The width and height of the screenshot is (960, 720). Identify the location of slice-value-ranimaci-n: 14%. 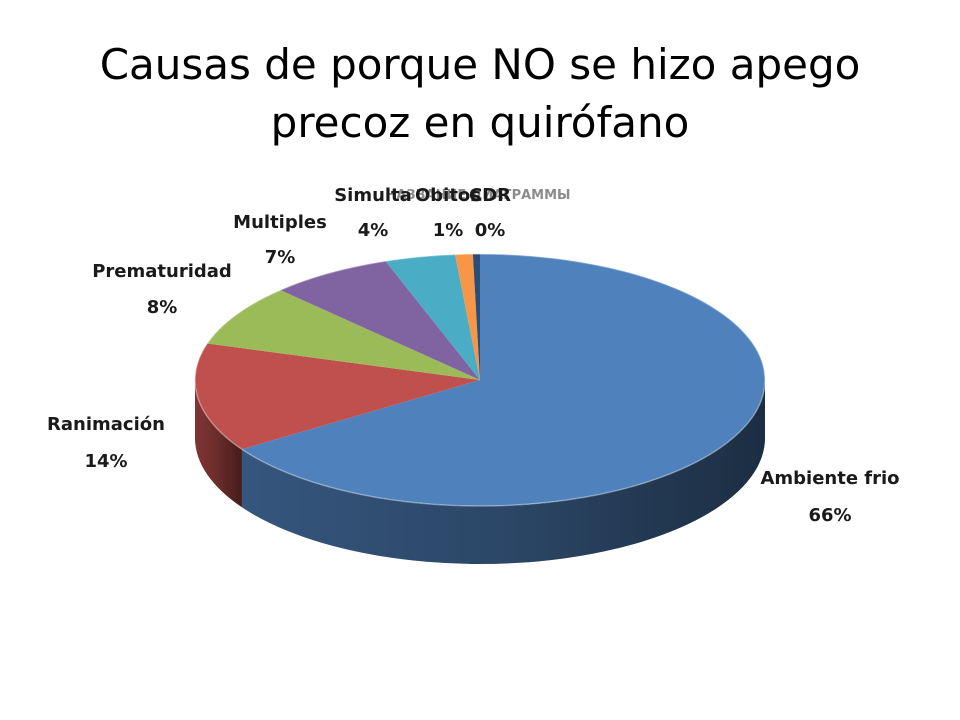
(105, 461).